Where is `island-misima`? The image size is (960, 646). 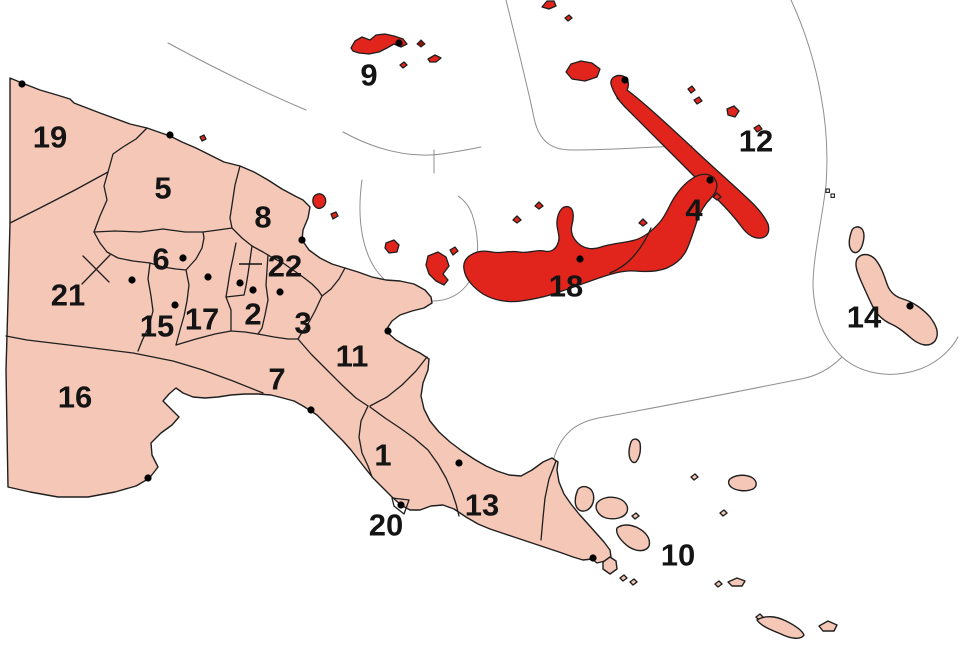
island-misima is located at coordinates (736, 582).